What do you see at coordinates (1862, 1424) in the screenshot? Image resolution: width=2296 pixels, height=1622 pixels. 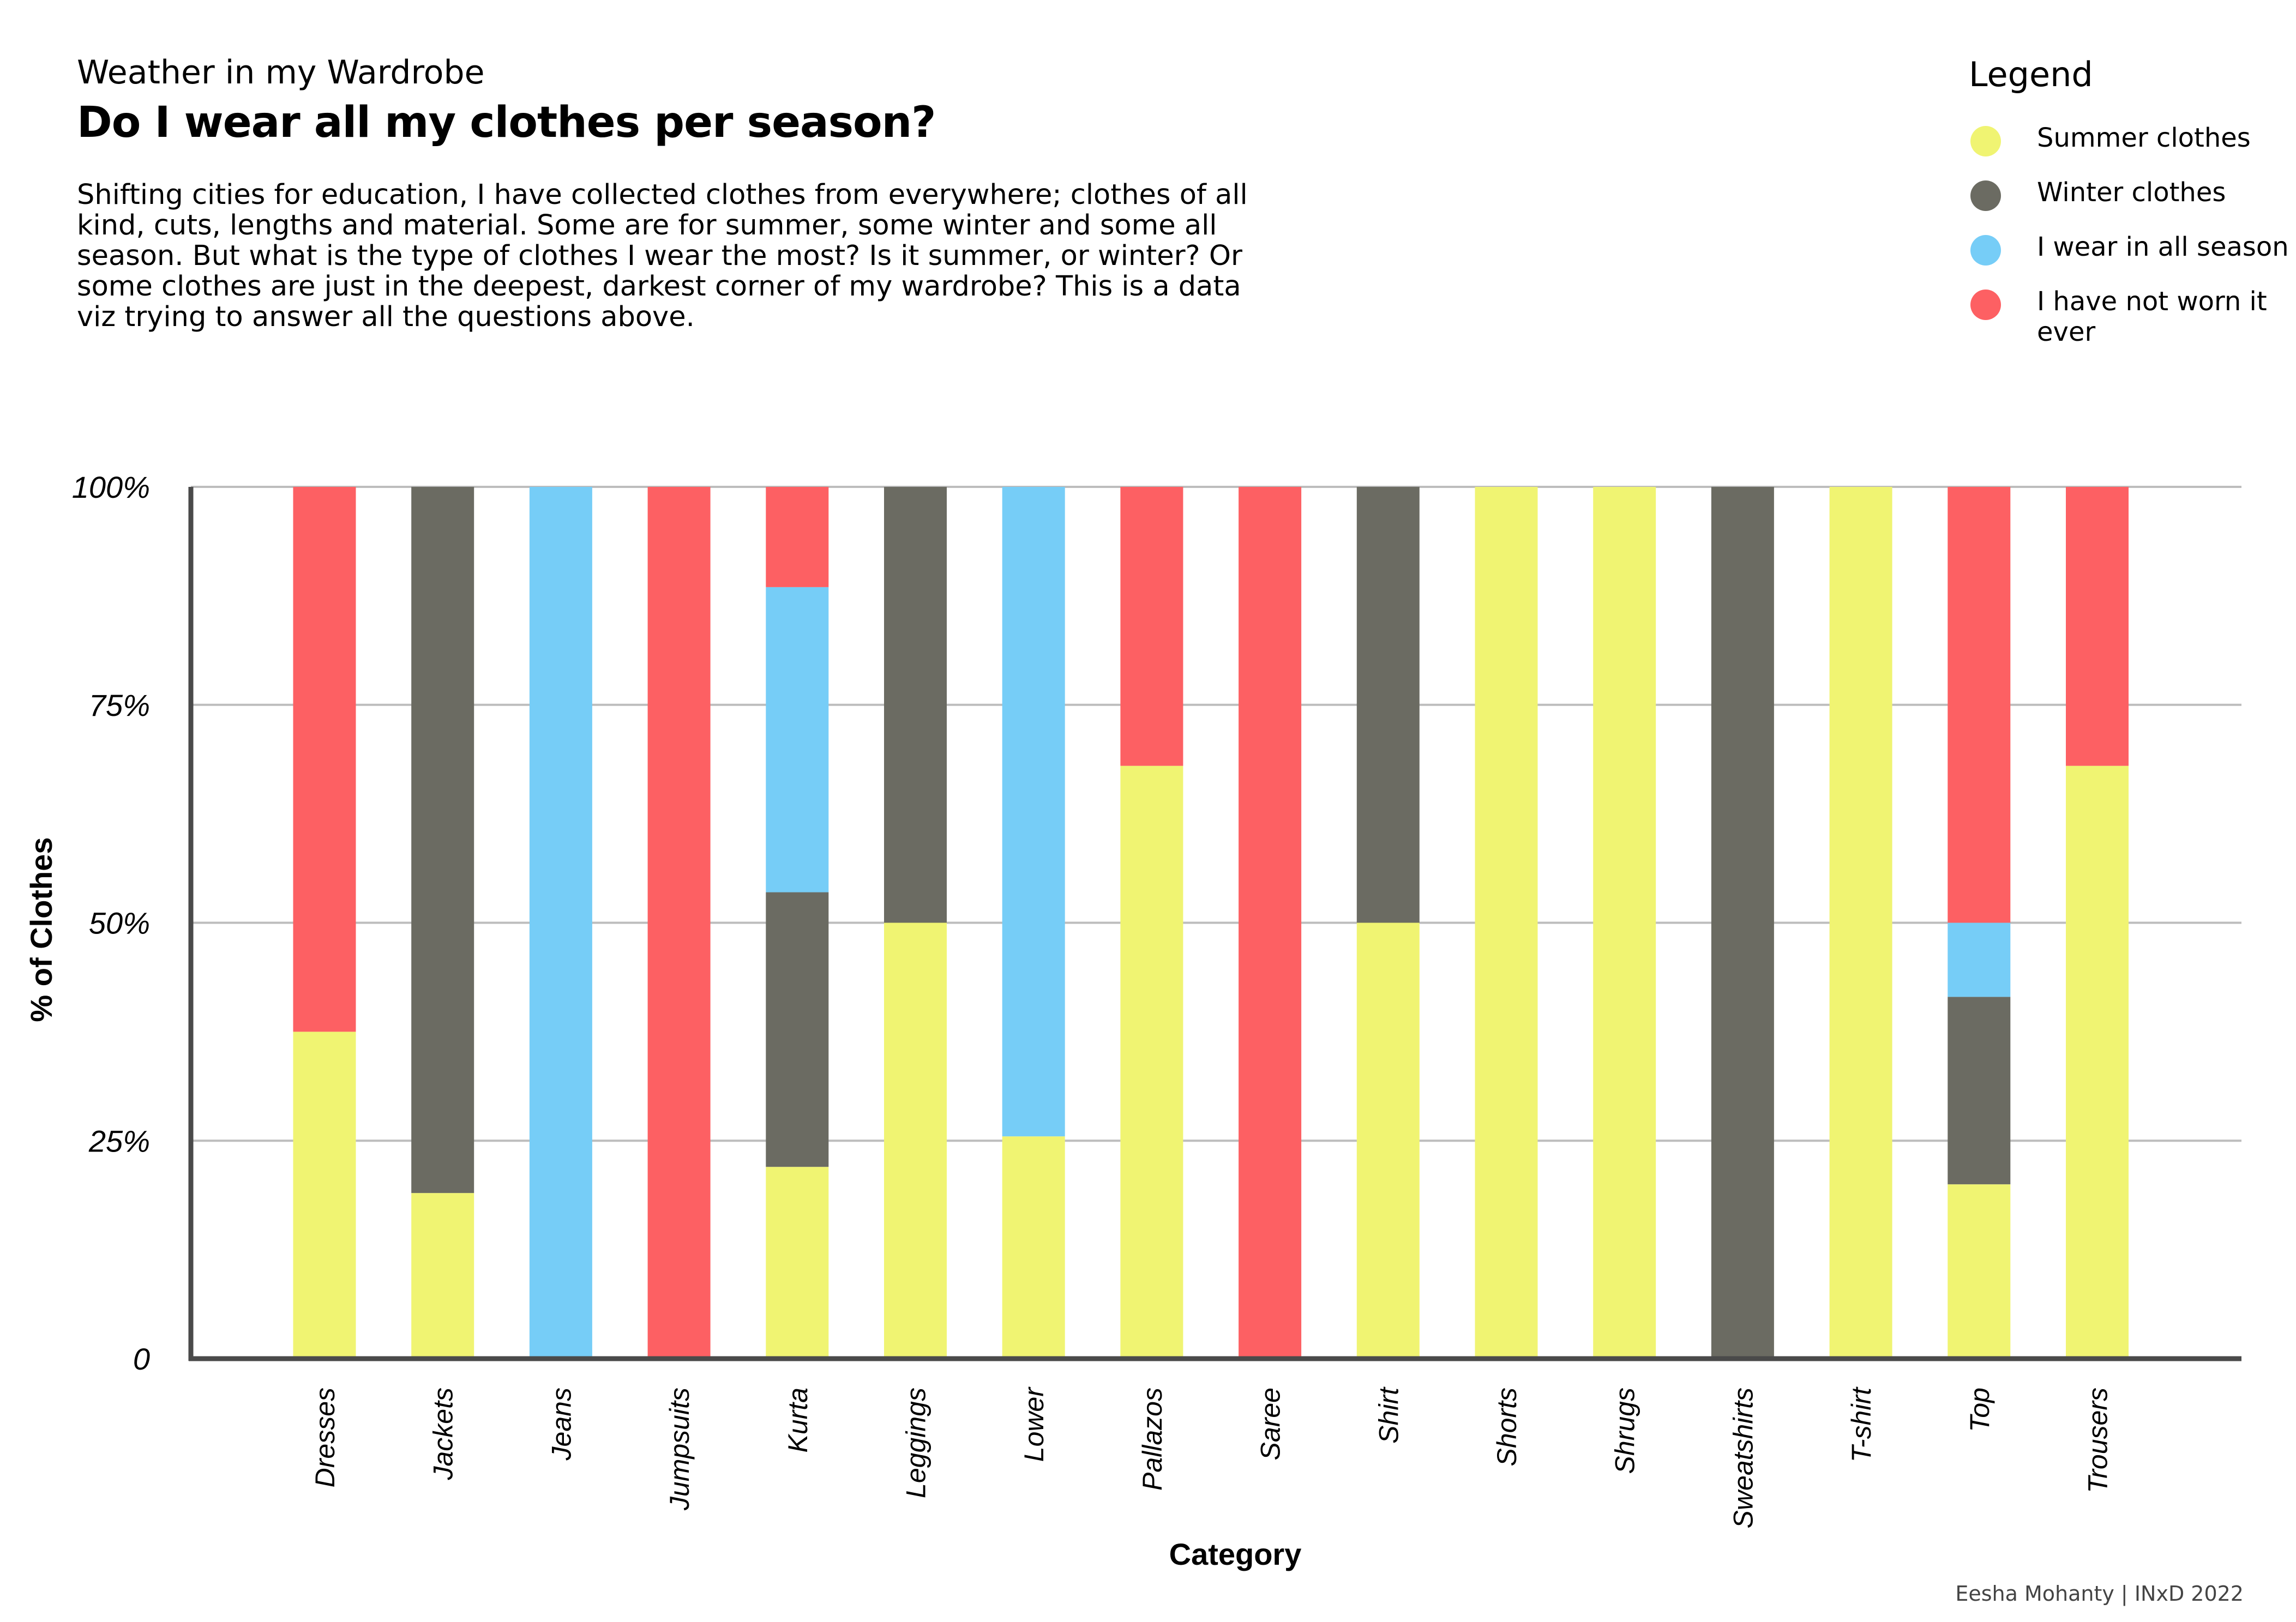 I see `x-tick-label: T-shirt` at bounding box center [1862, 1424].